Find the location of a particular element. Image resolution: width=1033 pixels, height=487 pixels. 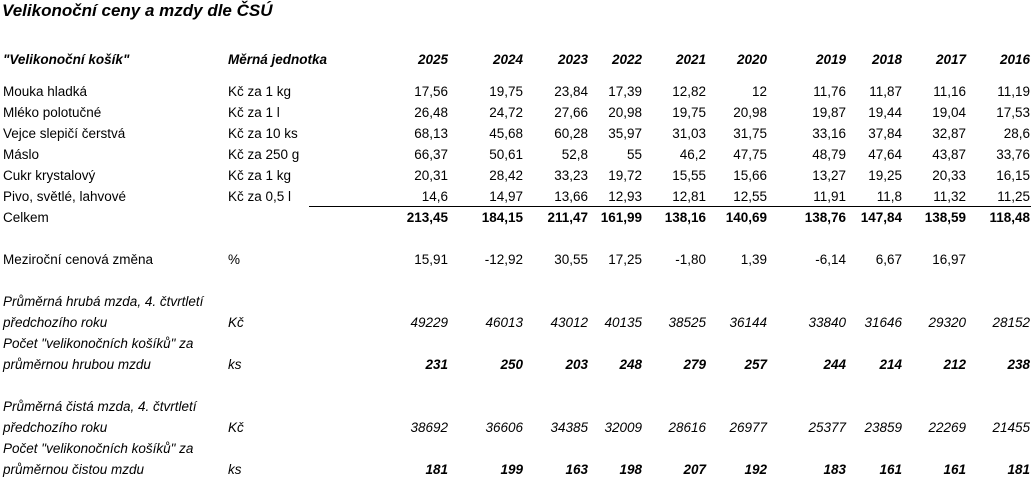

gross-count-cell: 257 is located at coordinates (755, 364).